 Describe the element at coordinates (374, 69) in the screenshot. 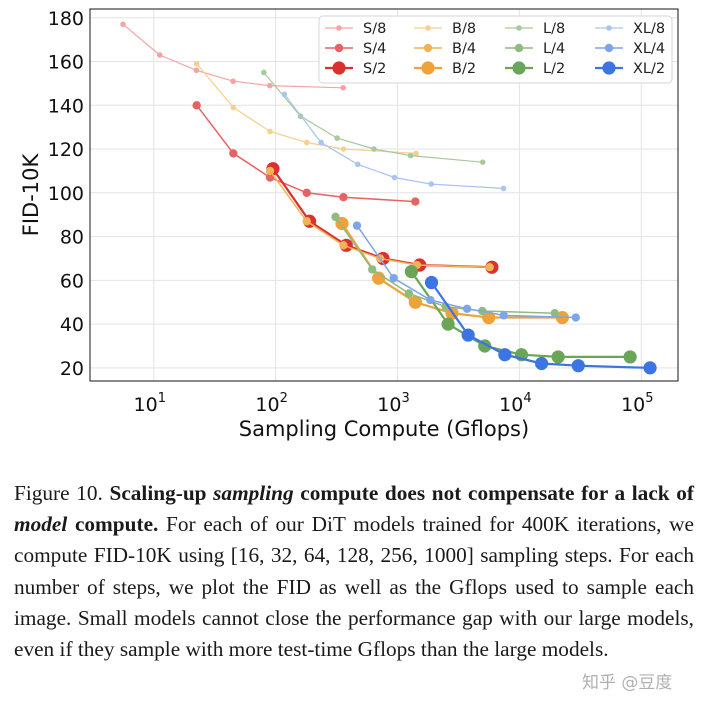

I see `legend-label: S/2` at that location.